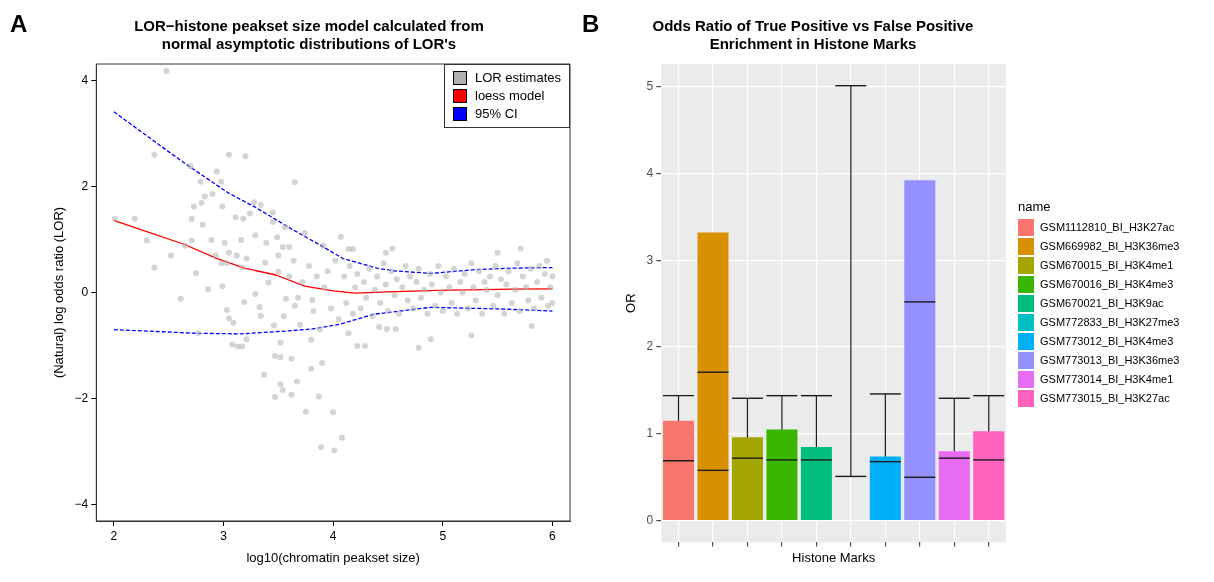 The width and height of the screenshot is (1214, 582). I want to click on chart-title: Odds Ratio of True Positive vs False Positive Enrichment in Histone Marks, so click(813, 35).